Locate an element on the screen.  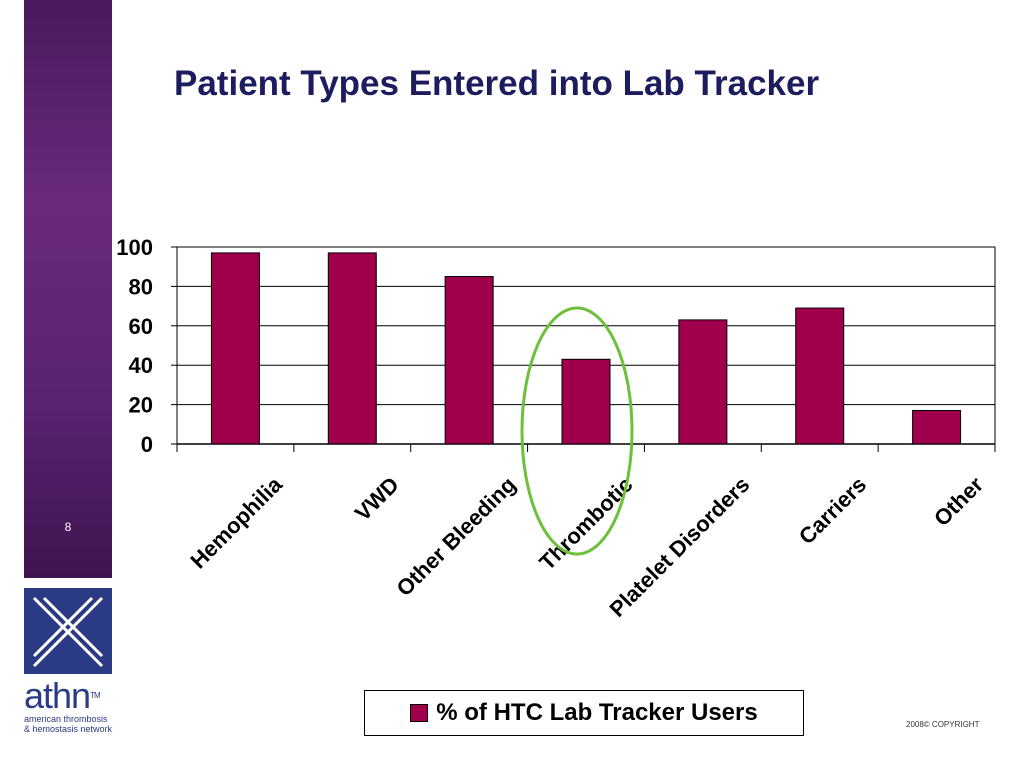
logo-x-icon is located at coordinates (68, 632).